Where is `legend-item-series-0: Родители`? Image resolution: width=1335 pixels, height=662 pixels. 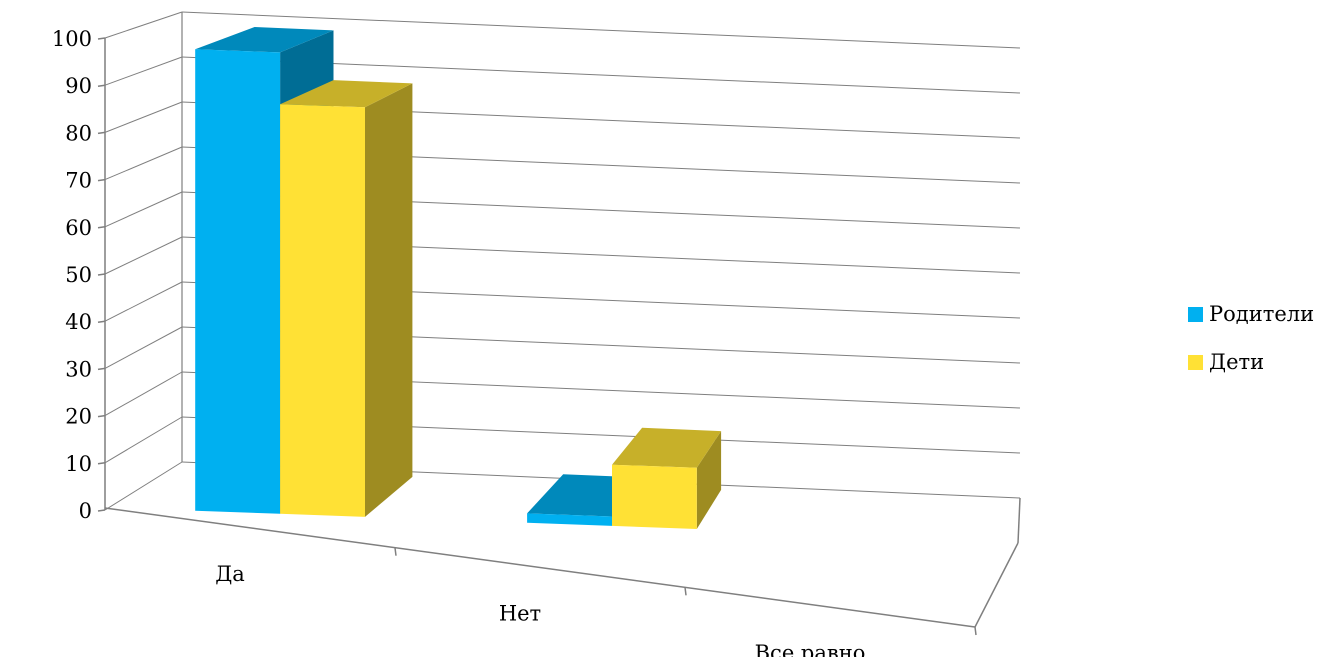 legend-item-series-0: Родители is located at coordinates (1251, 314).